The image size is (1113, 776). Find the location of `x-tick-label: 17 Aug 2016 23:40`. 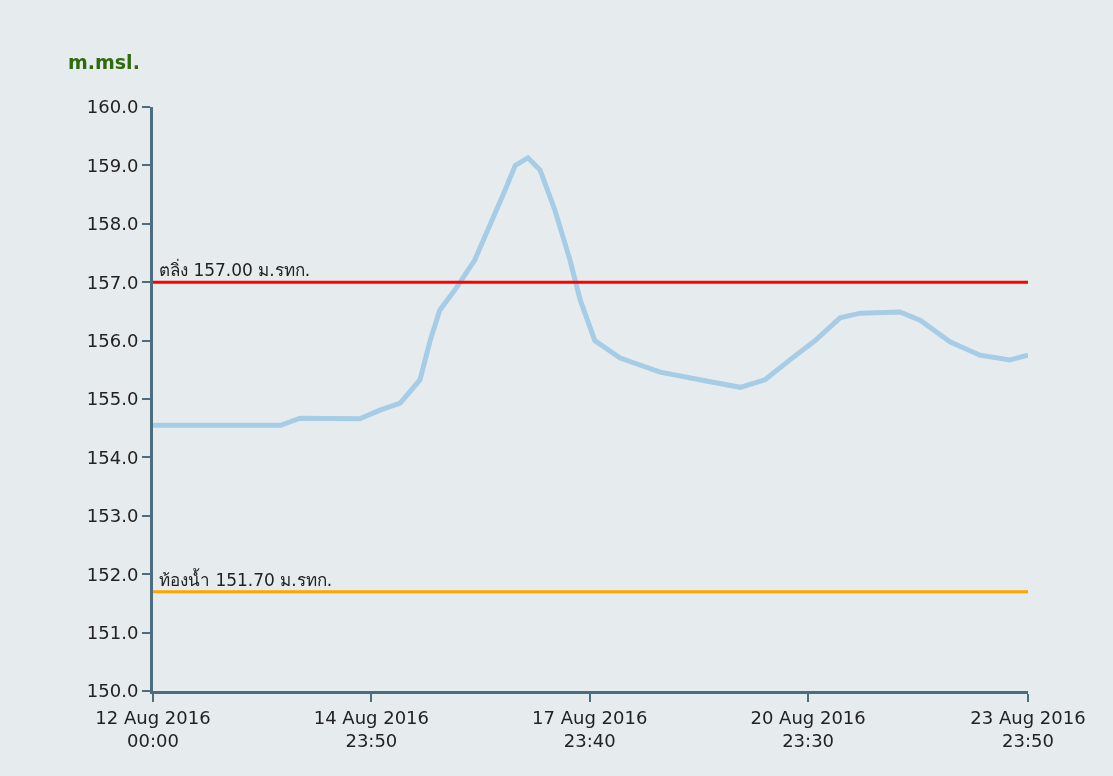

x-tick-label: 17 Aug 2016 23:40 is located at coordinates (590, 728).